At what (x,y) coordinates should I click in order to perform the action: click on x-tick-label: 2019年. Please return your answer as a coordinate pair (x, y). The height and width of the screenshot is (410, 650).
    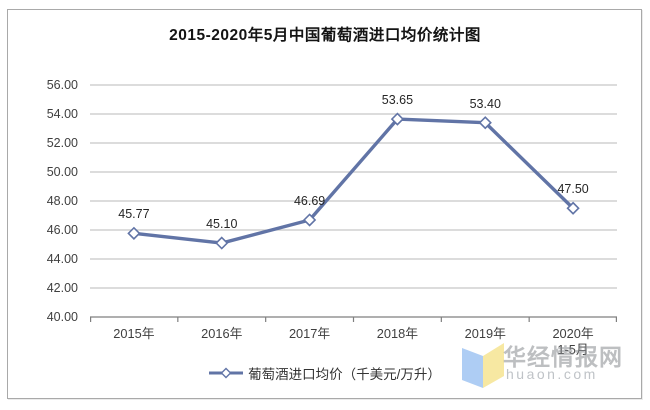
    Looking at the image, I should click on (485, 333).